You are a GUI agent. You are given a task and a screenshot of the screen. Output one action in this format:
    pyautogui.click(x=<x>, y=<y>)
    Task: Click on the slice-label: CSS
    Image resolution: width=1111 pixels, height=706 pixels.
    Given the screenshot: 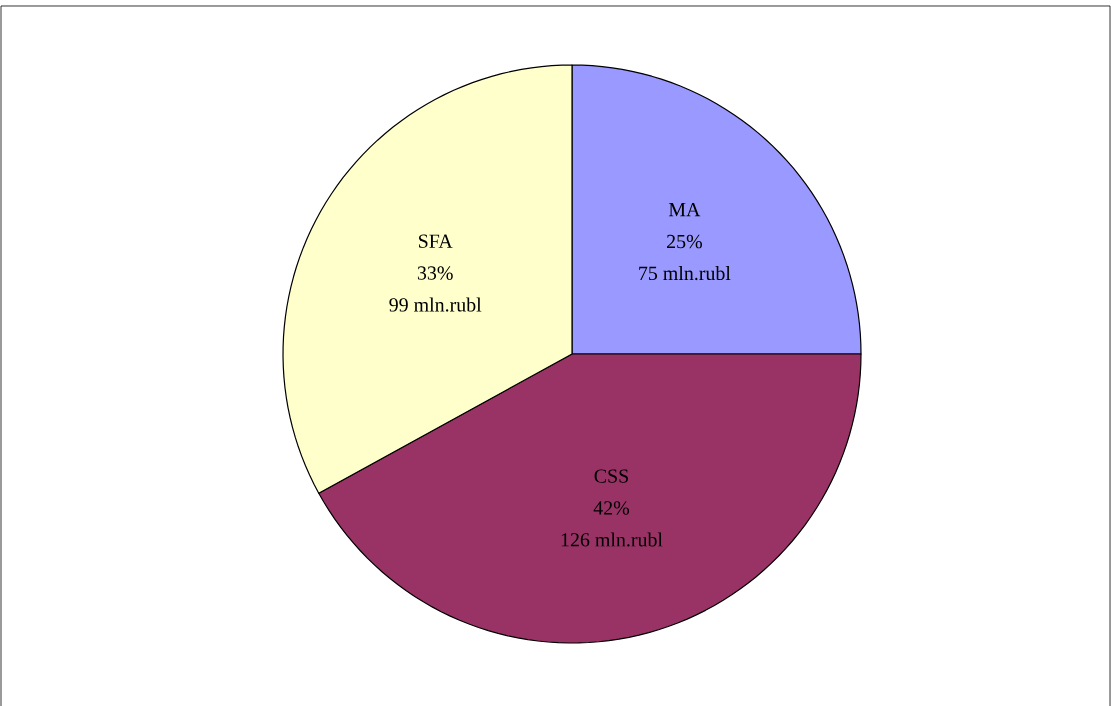 What is the action you would take?
    pyautogui.click(x=611, y=476)
    